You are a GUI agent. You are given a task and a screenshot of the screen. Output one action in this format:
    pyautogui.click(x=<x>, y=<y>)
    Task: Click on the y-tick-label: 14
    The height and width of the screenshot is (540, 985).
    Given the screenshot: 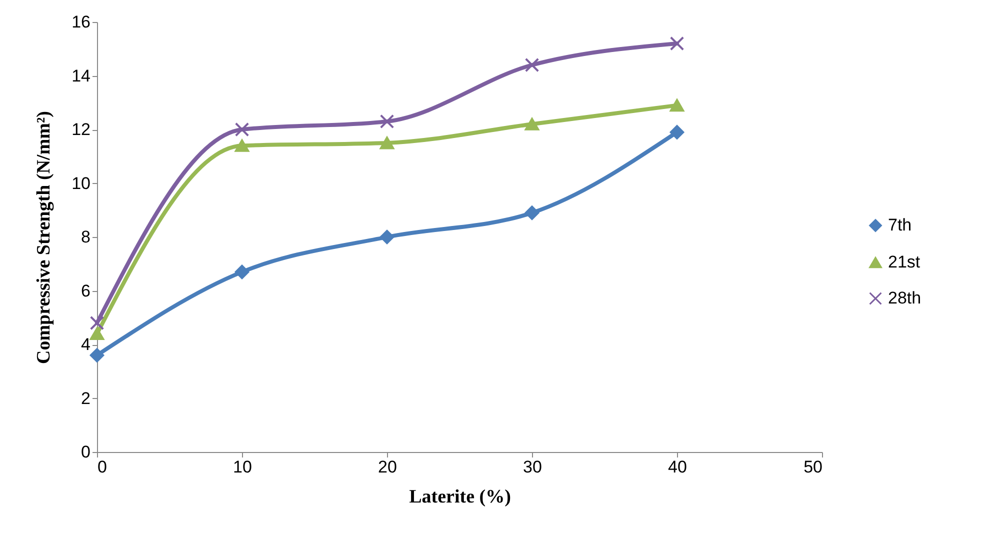 What is the action you would take?
    pyautogui.click(x=81, y=76)
    